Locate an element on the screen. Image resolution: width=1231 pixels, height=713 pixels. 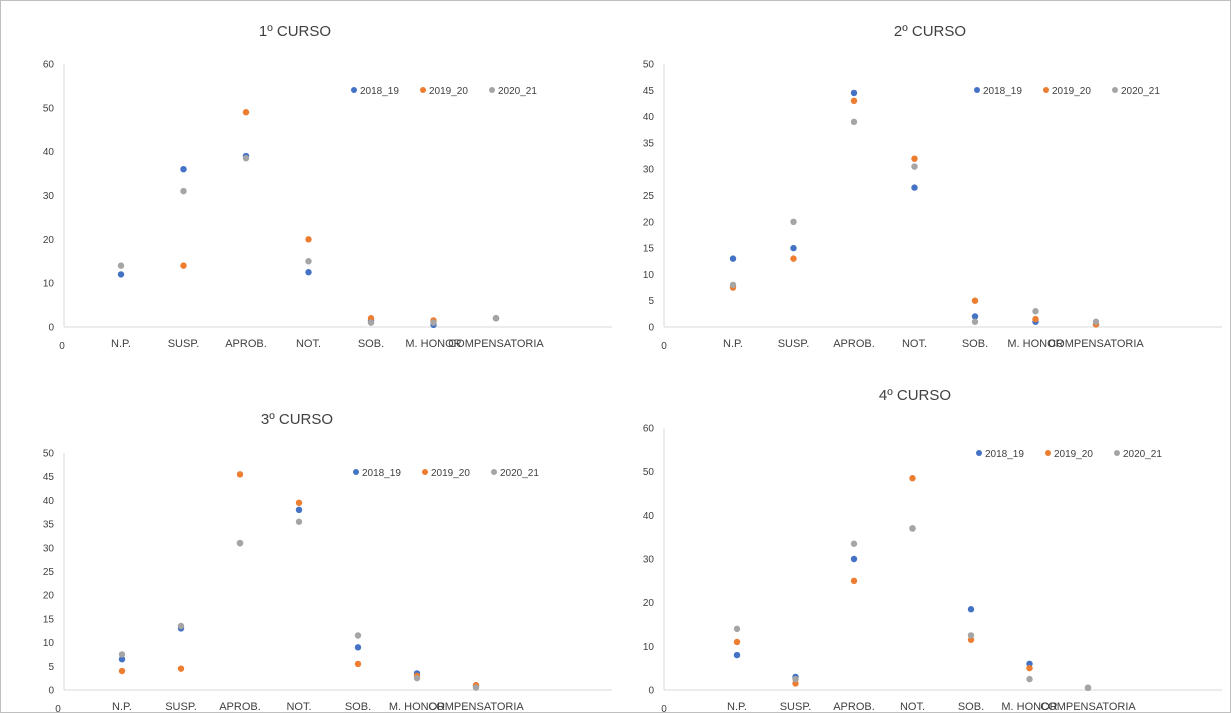
y-tick-label: 15 is located at coordinates (649, 249).